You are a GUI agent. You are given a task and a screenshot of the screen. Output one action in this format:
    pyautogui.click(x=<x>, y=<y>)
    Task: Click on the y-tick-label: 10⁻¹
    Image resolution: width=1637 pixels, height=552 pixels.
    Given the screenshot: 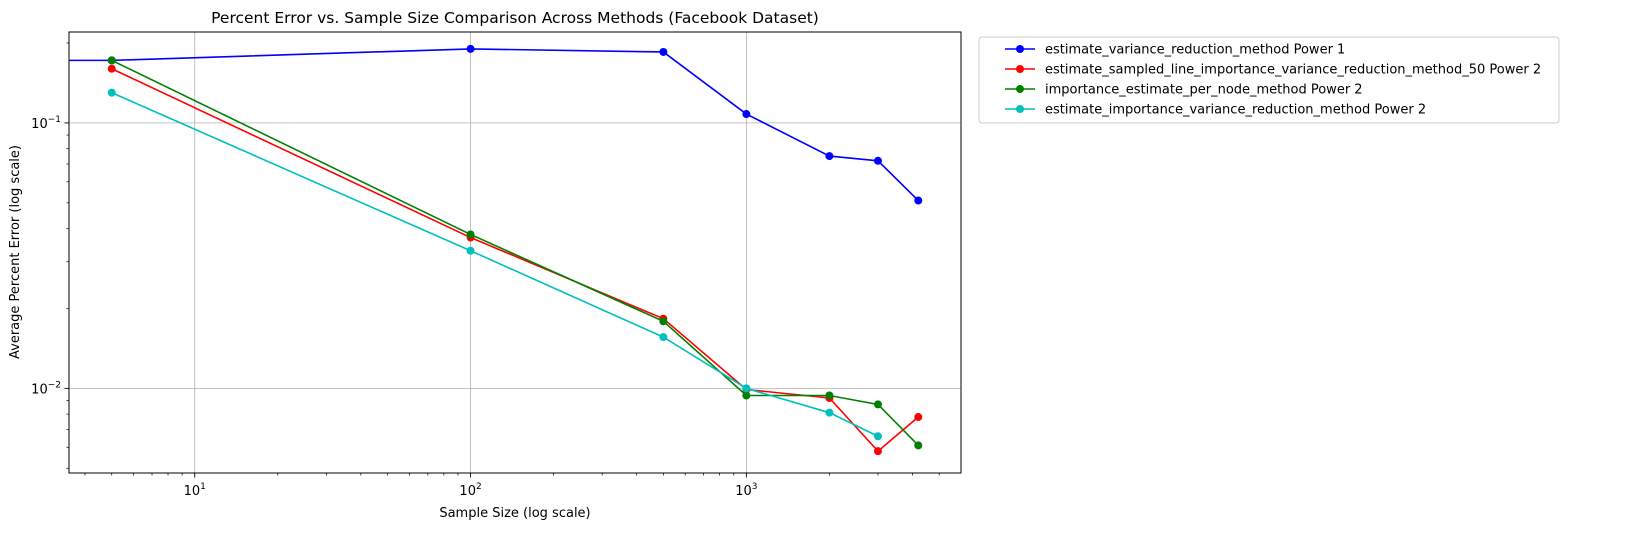 What is the action you would take?
    pyautogui.click(x=46, y=123)
    